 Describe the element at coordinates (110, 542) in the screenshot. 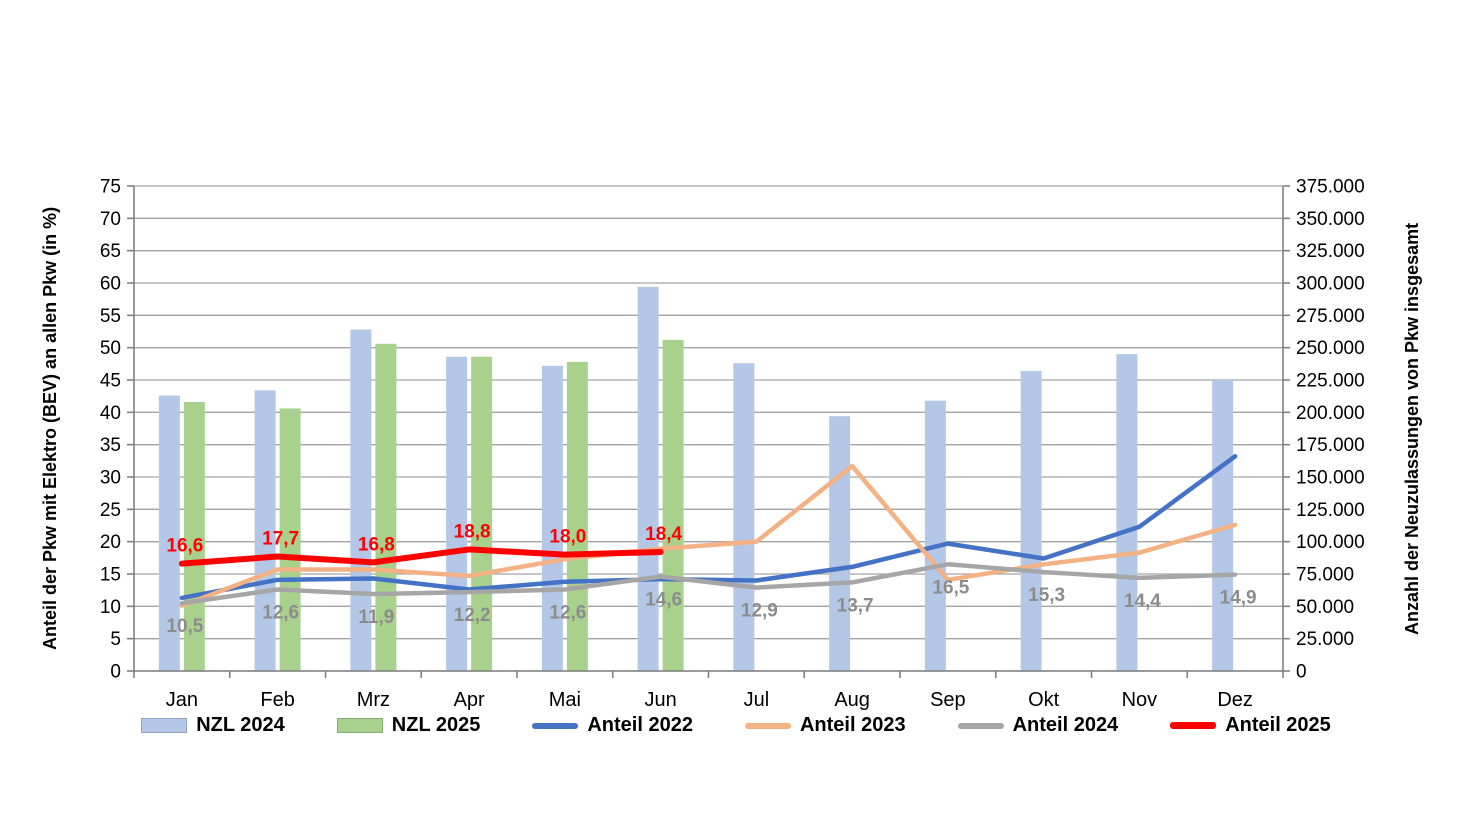

I see `y-label-left-20: 20` at that location.